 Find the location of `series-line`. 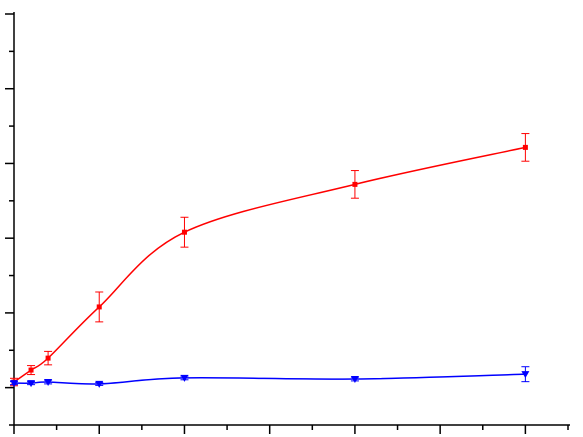

series-line is located at coordinates (269, 379).